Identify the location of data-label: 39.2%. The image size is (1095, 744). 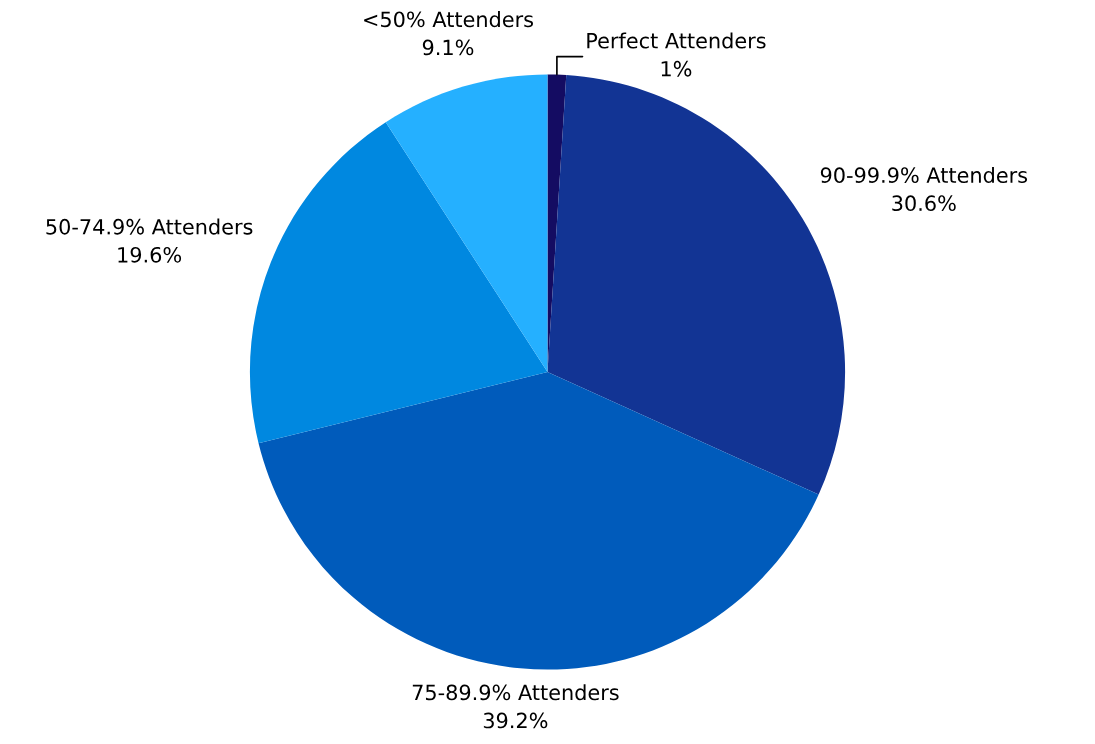
(515, 720).